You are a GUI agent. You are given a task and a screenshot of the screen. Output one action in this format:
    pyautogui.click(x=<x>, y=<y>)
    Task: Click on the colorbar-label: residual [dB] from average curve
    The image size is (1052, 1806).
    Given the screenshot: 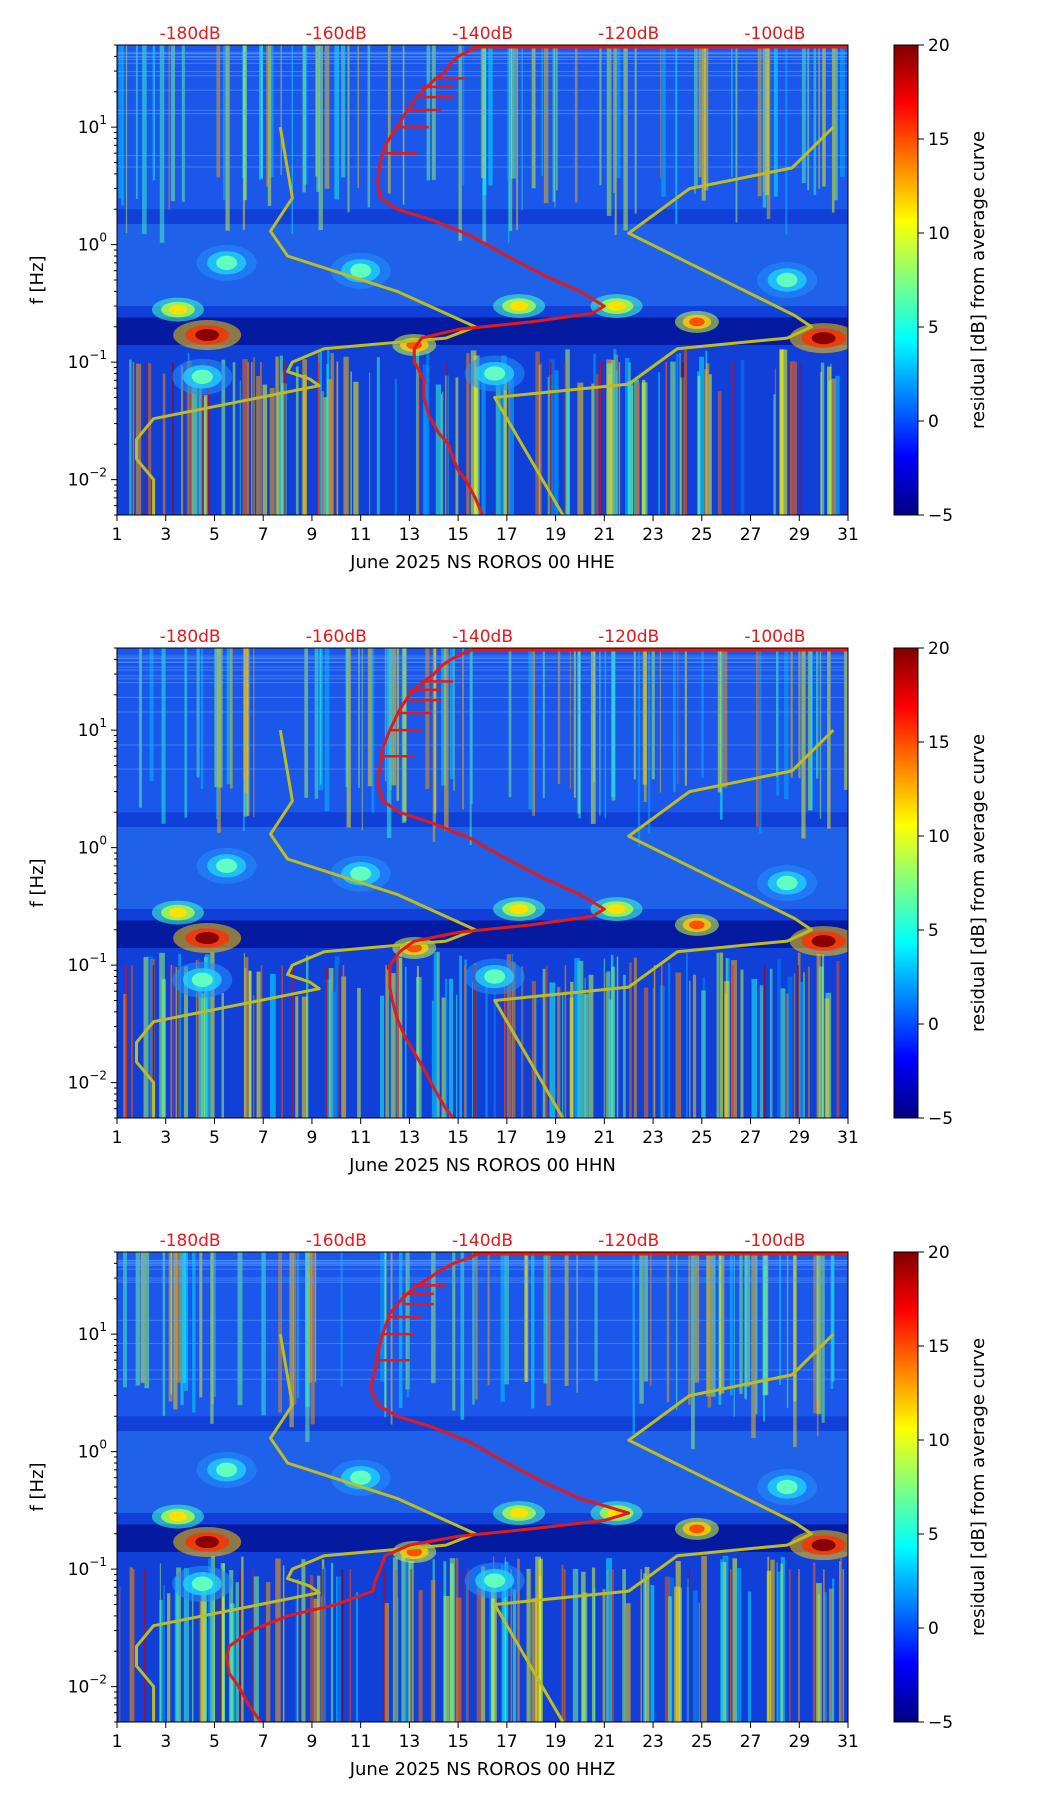 What is the action you would take?
    pyautogui.click(x=978, y=280)
    